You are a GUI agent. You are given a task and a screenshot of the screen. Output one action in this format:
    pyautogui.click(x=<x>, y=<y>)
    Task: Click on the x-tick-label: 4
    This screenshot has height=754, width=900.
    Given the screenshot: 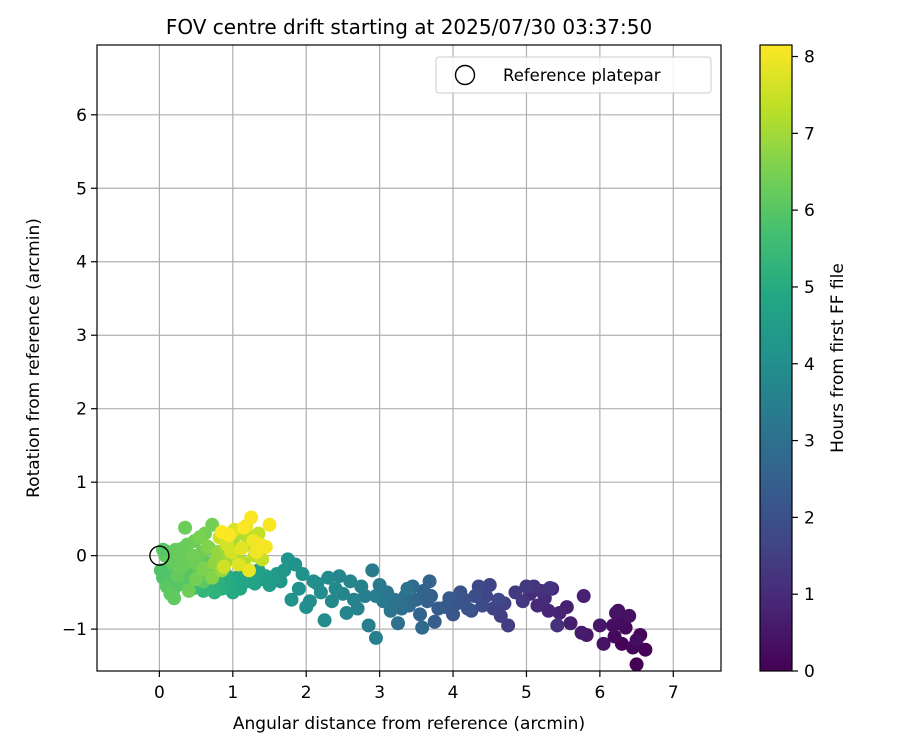 What is the action you would take?
    pyautogui.click(x=453, y=693)
    